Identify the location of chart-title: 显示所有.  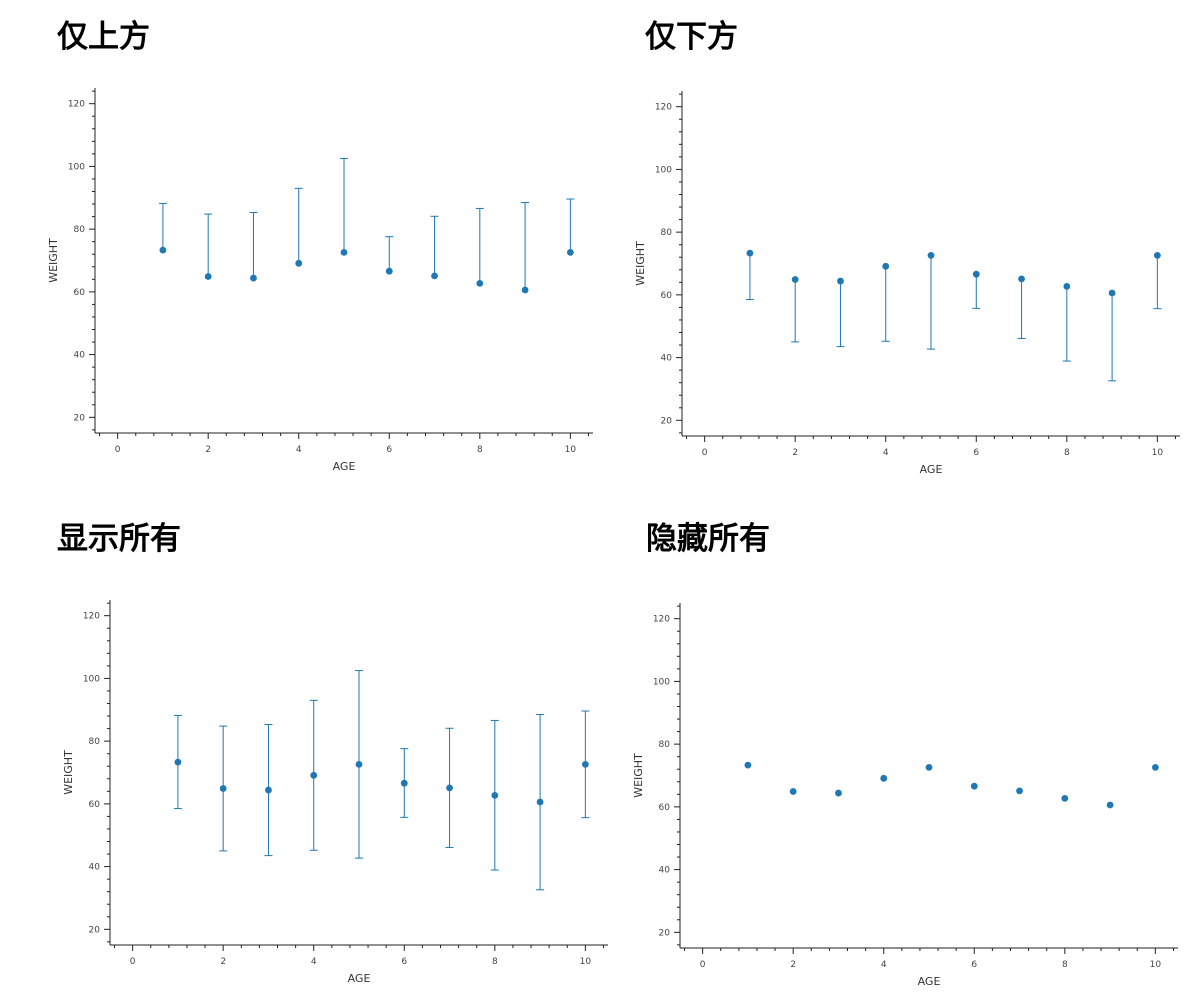
(119, 539).